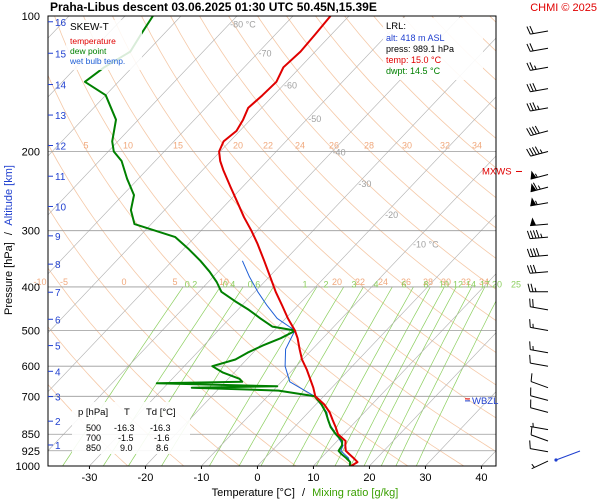  What do you see at coordinates (444, 284) in the screenshot?
I see `mixing-ratio-label: 10` at bounding box center [444, 284].